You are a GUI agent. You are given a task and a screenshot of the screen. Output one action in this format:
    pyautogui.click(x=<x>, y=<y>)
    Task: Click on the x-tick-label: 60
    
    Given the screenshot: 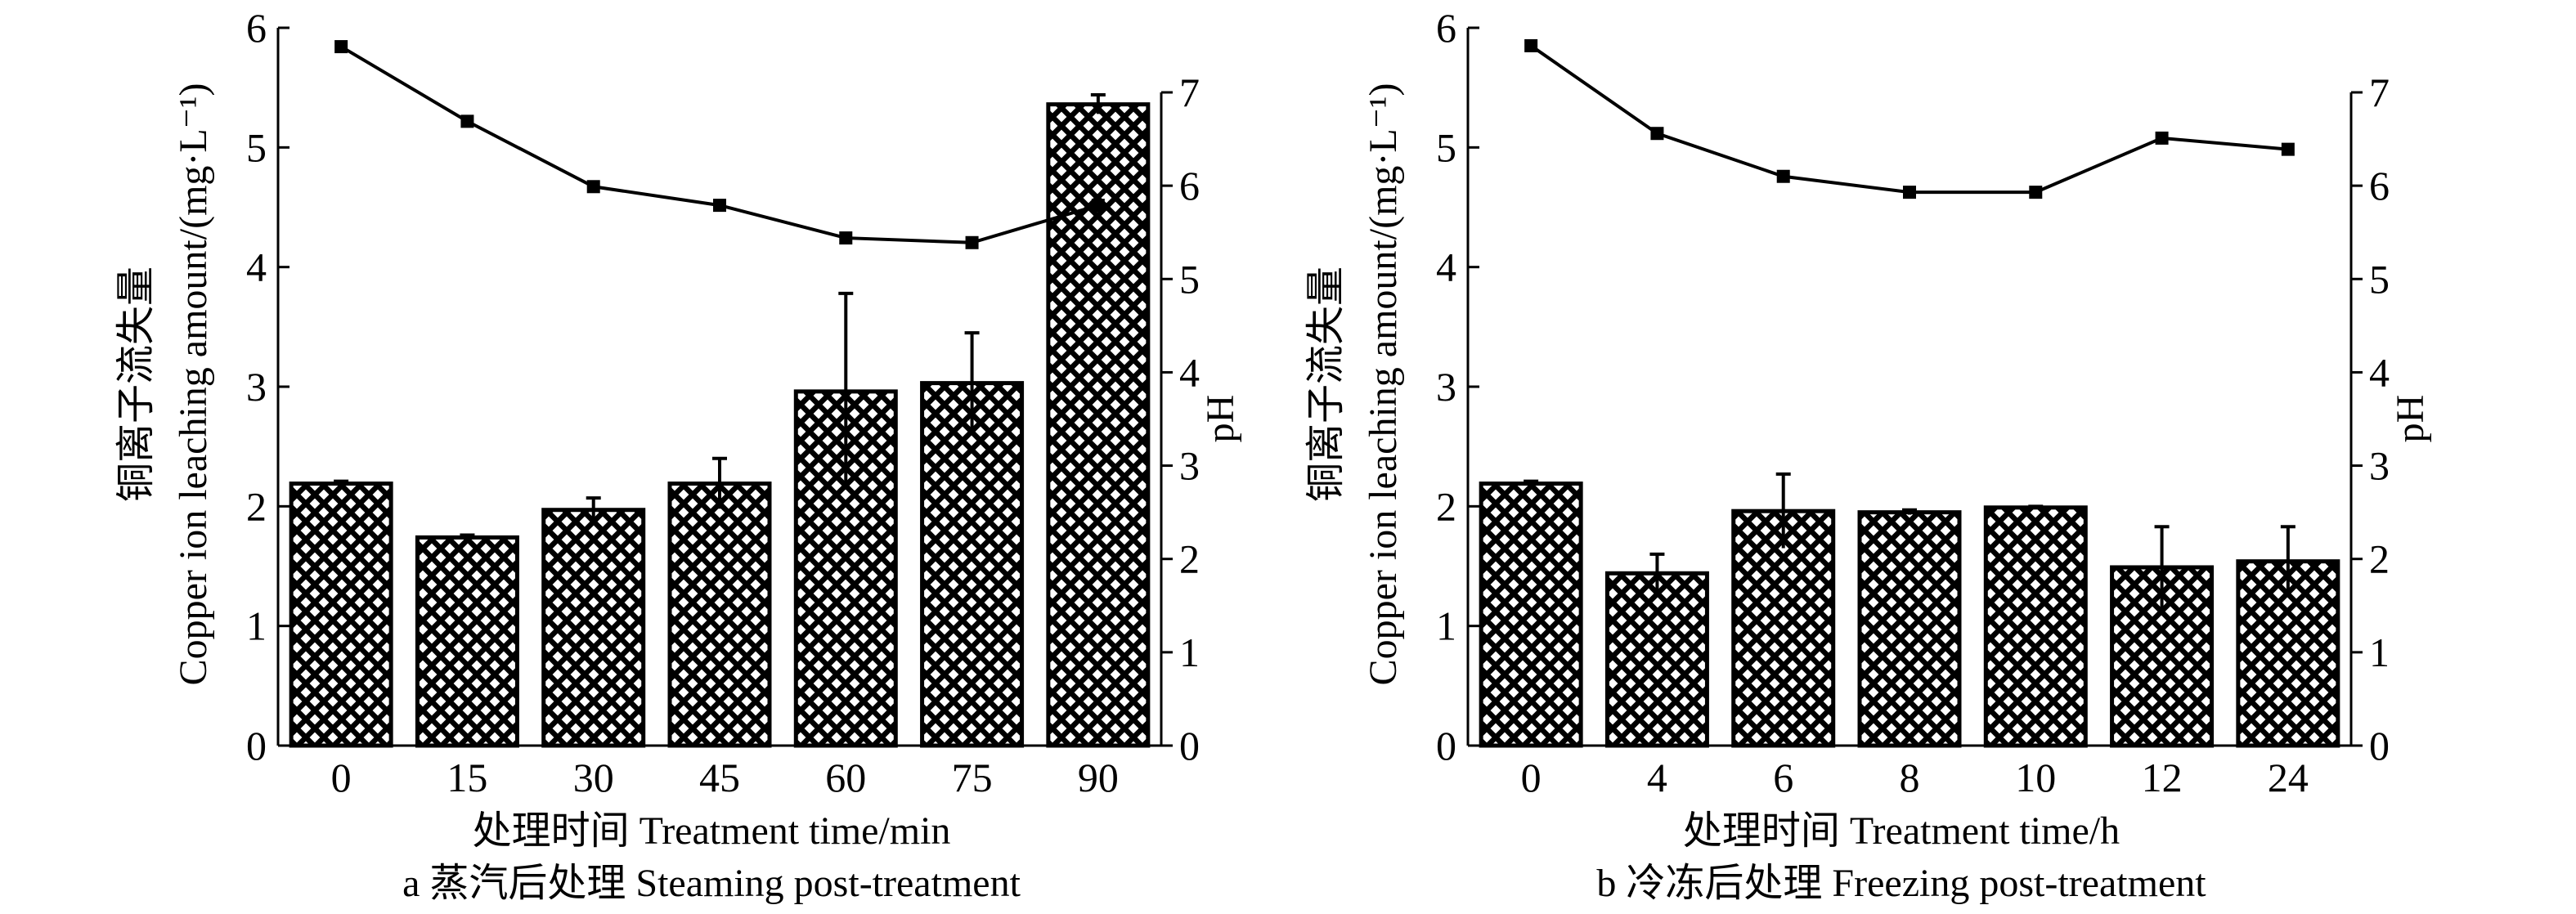 What is the action you would take?
    pyautogui.click(x=845, y=777)
    